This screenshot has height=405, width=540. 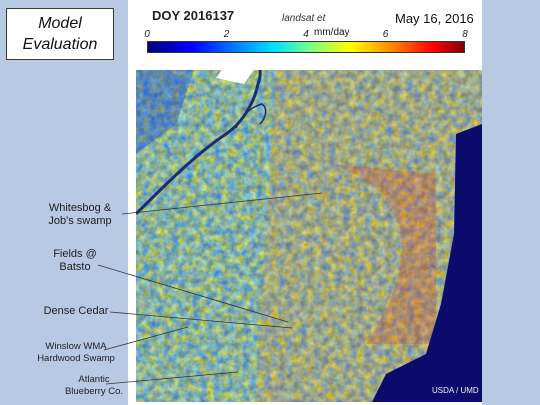 What do you see at coordinates (60, 44) in the screenshot?
I see `title-line-2: Evaluation` at bounding box center [60, 44].